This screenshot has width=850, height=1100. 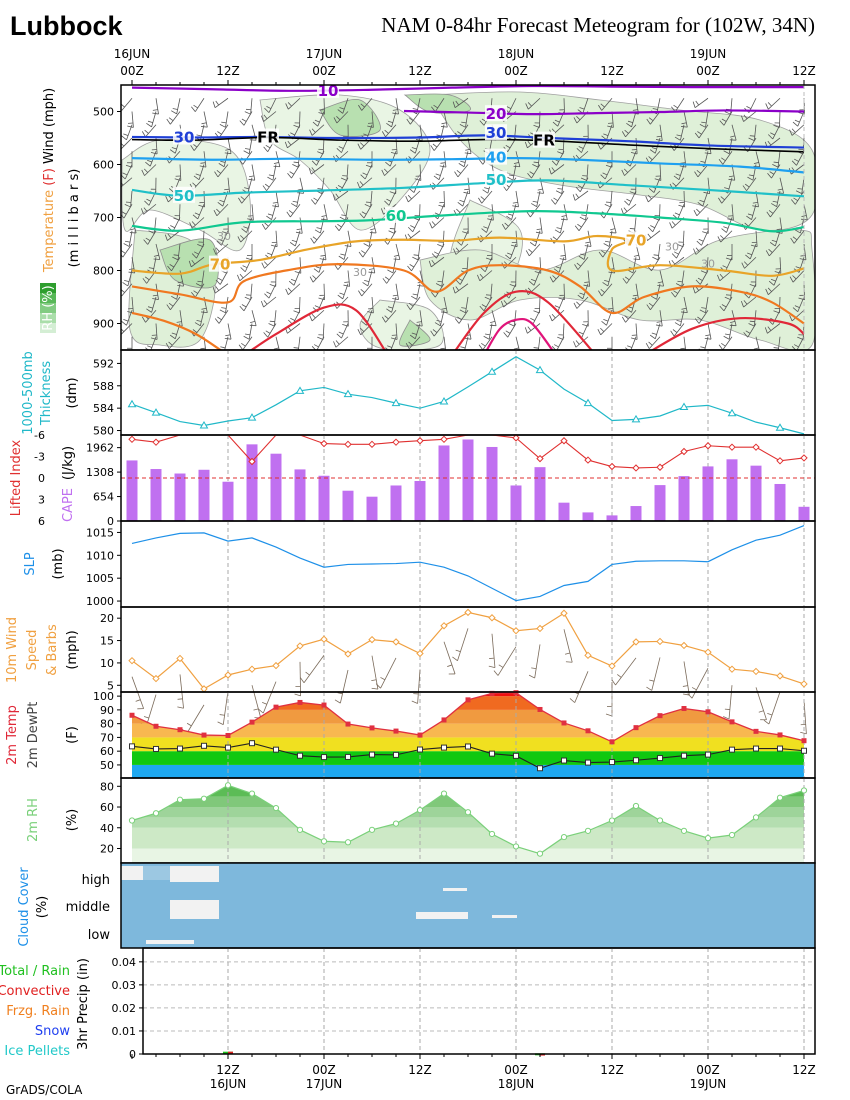 I want to click on contour-label: 50, so click(x=496, y=180).